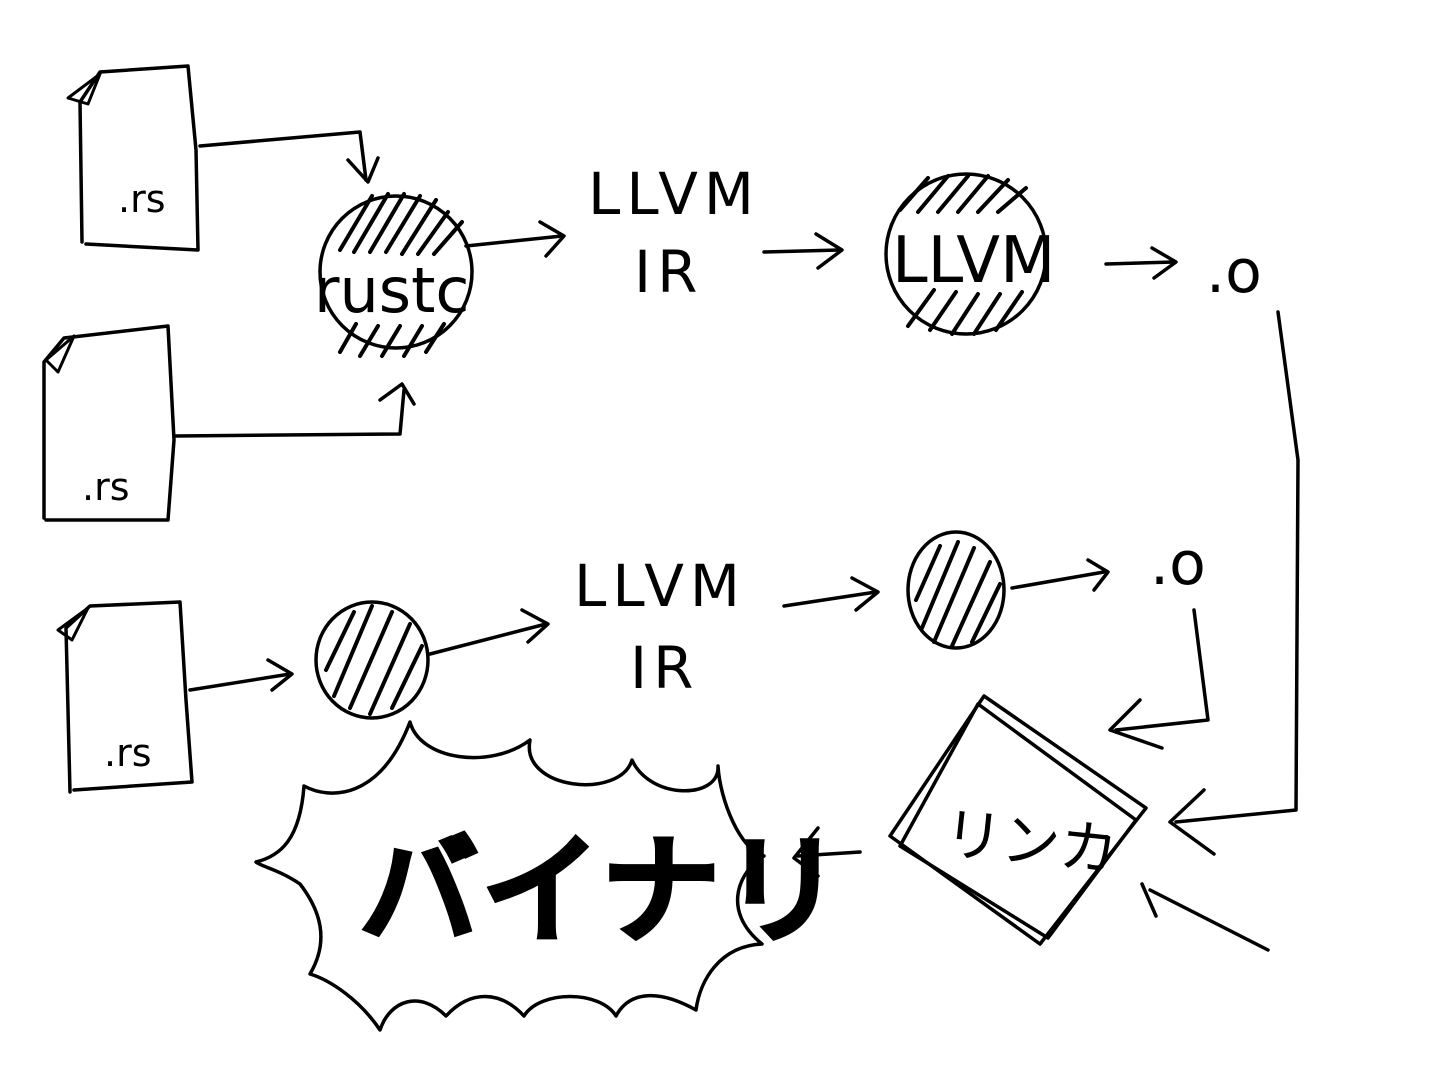  I want to click on file-2-outline, so click(109, 423).